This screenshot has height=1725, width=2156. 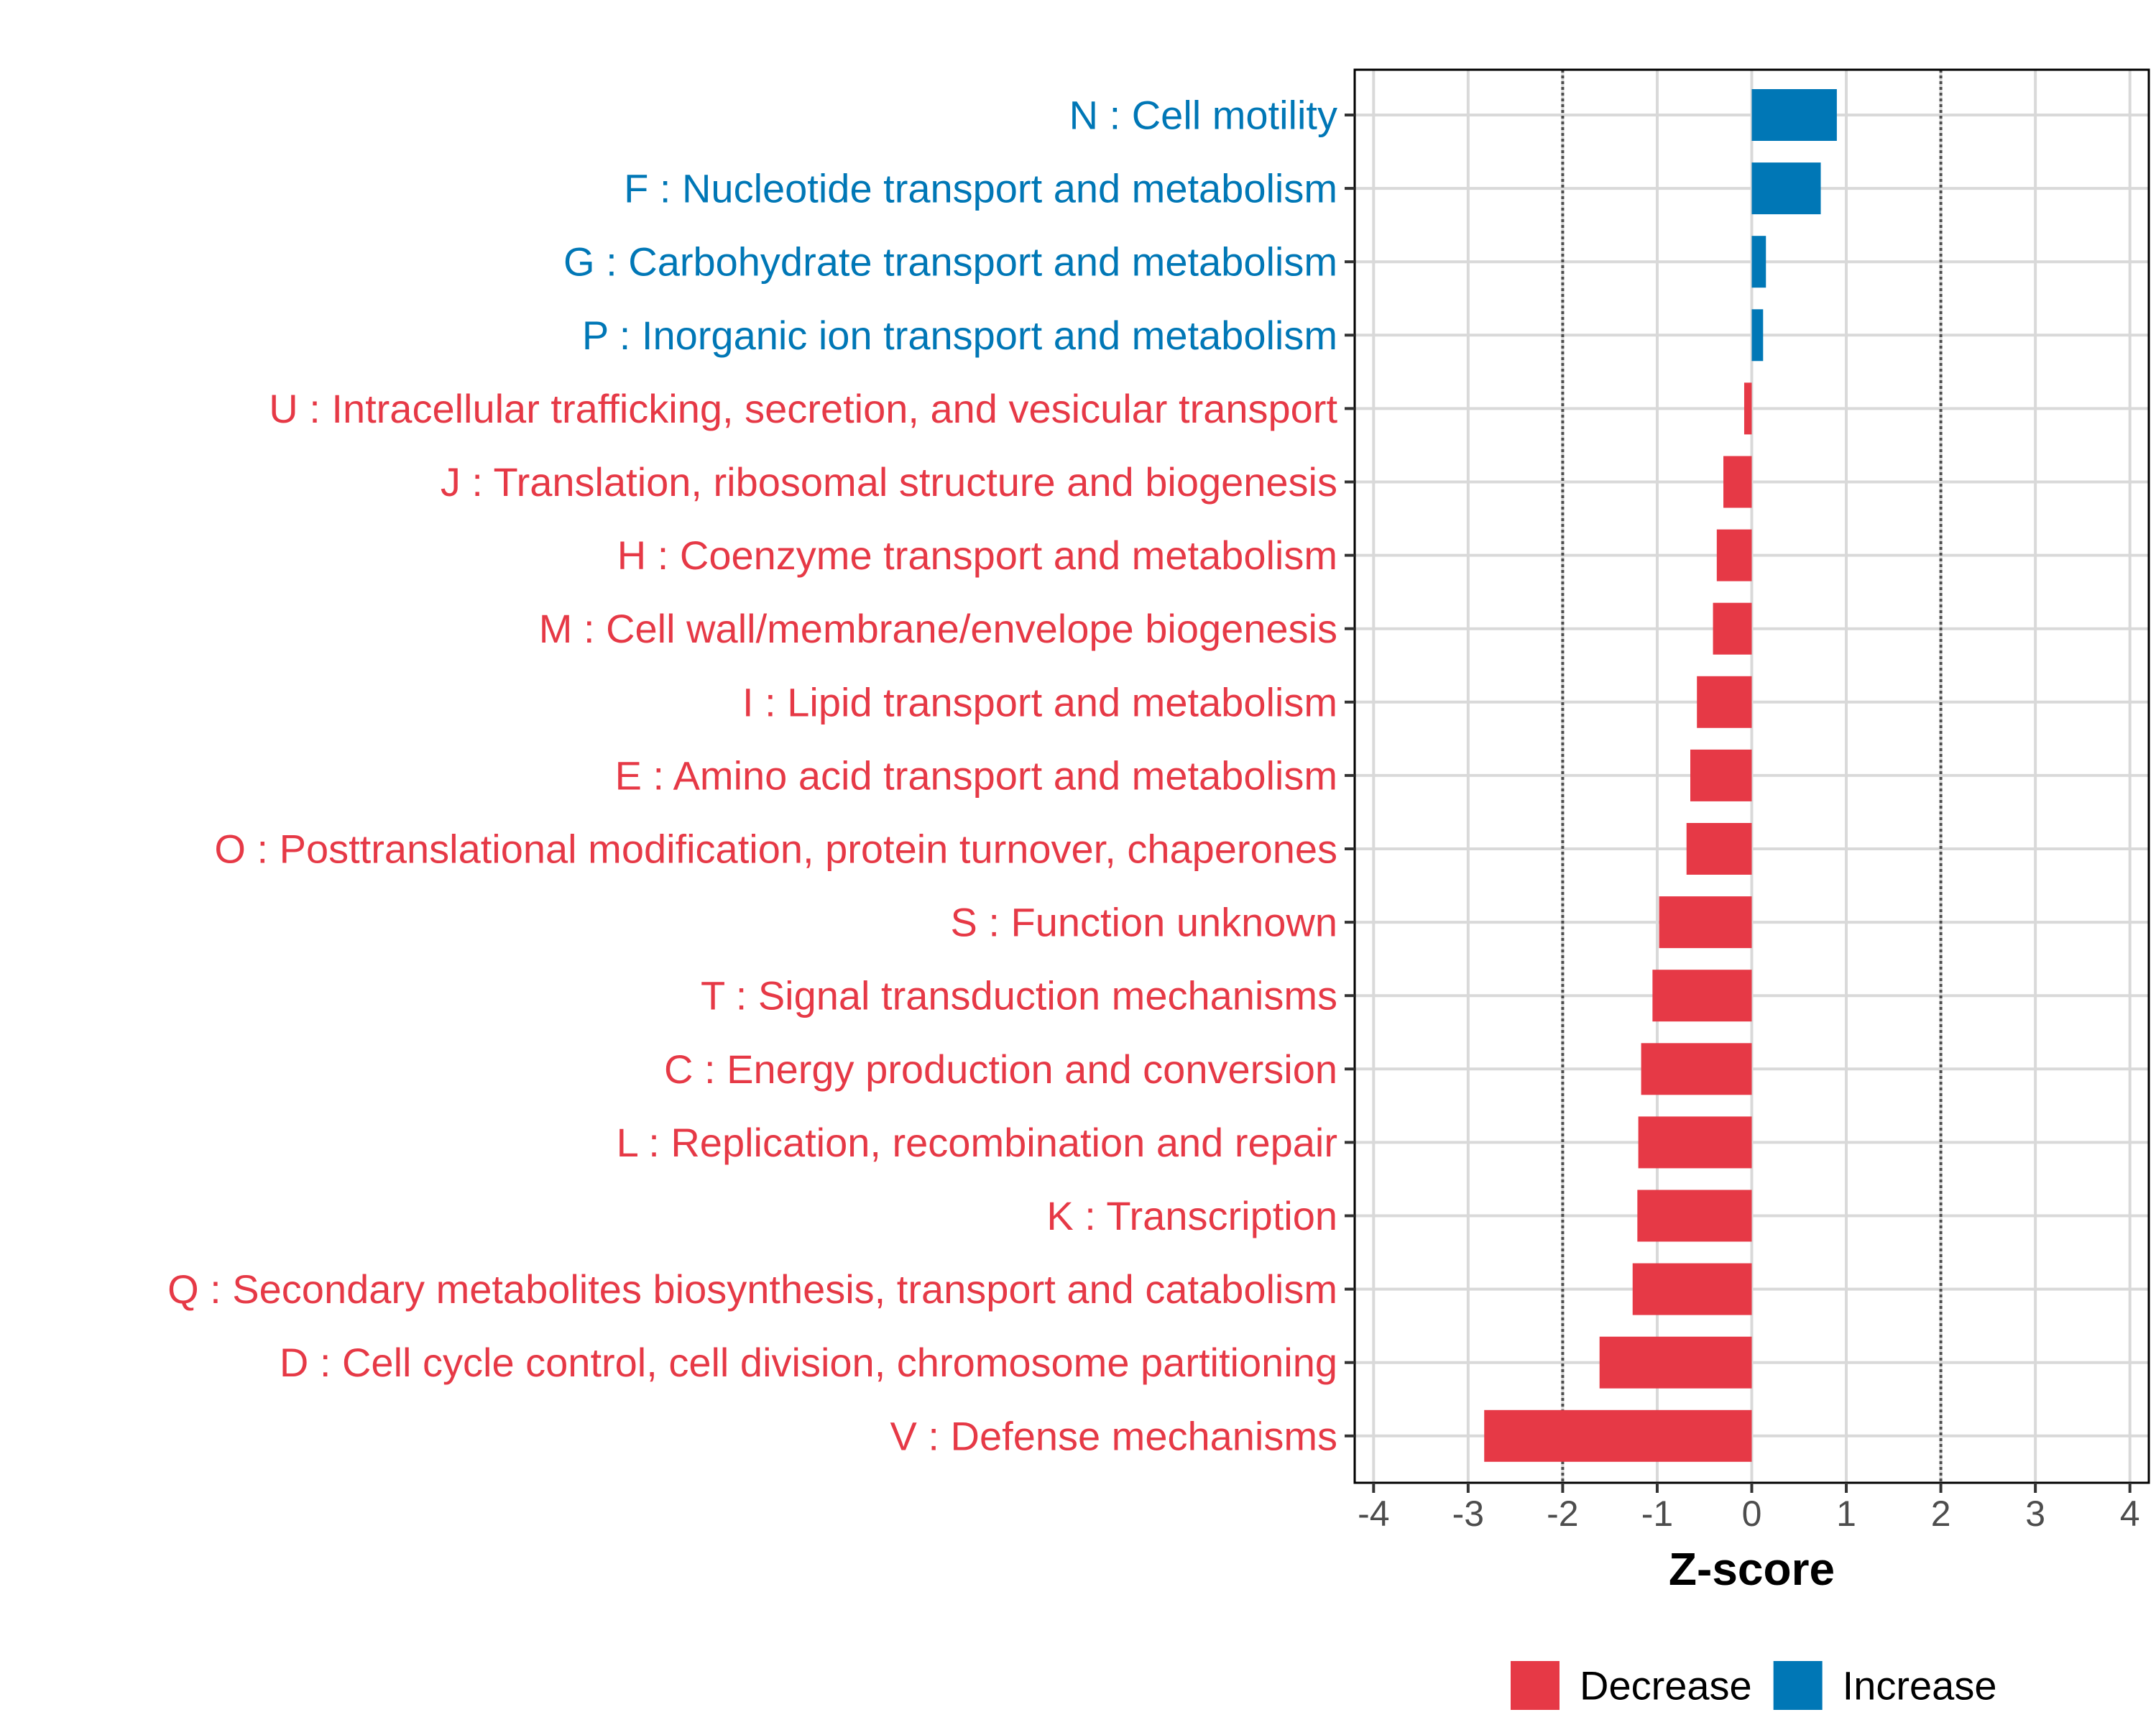 I want to click on category-label: F : Nucleotide transport and metabolism, so click(x=981, y=188).